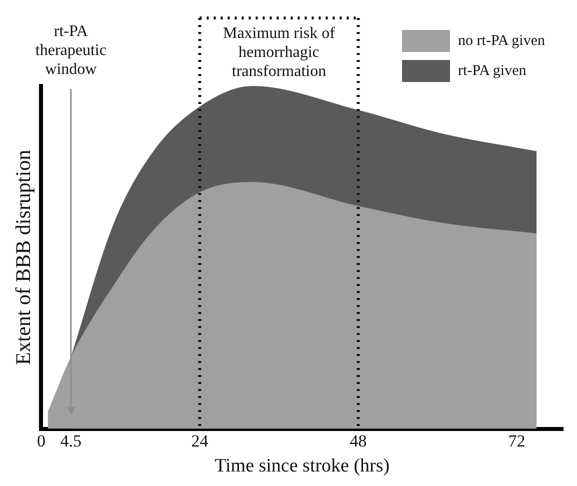 The width and height of the screenshot is (577, 486). What do you see at coordinates (70, 50) in the screenshot?
I see `ref-line-label: rt-PA therapeutic window` at bounding box center [70, 50].